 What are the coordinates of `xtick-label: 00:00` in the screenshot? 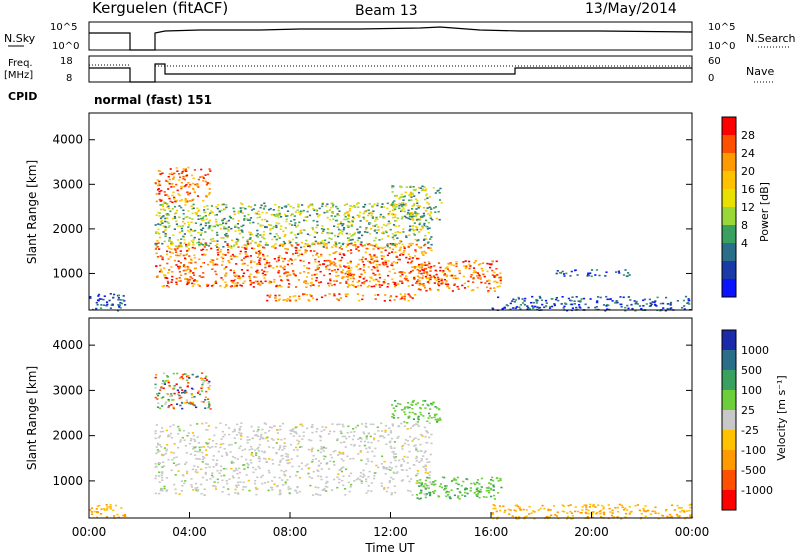 It's located at (692, 532).